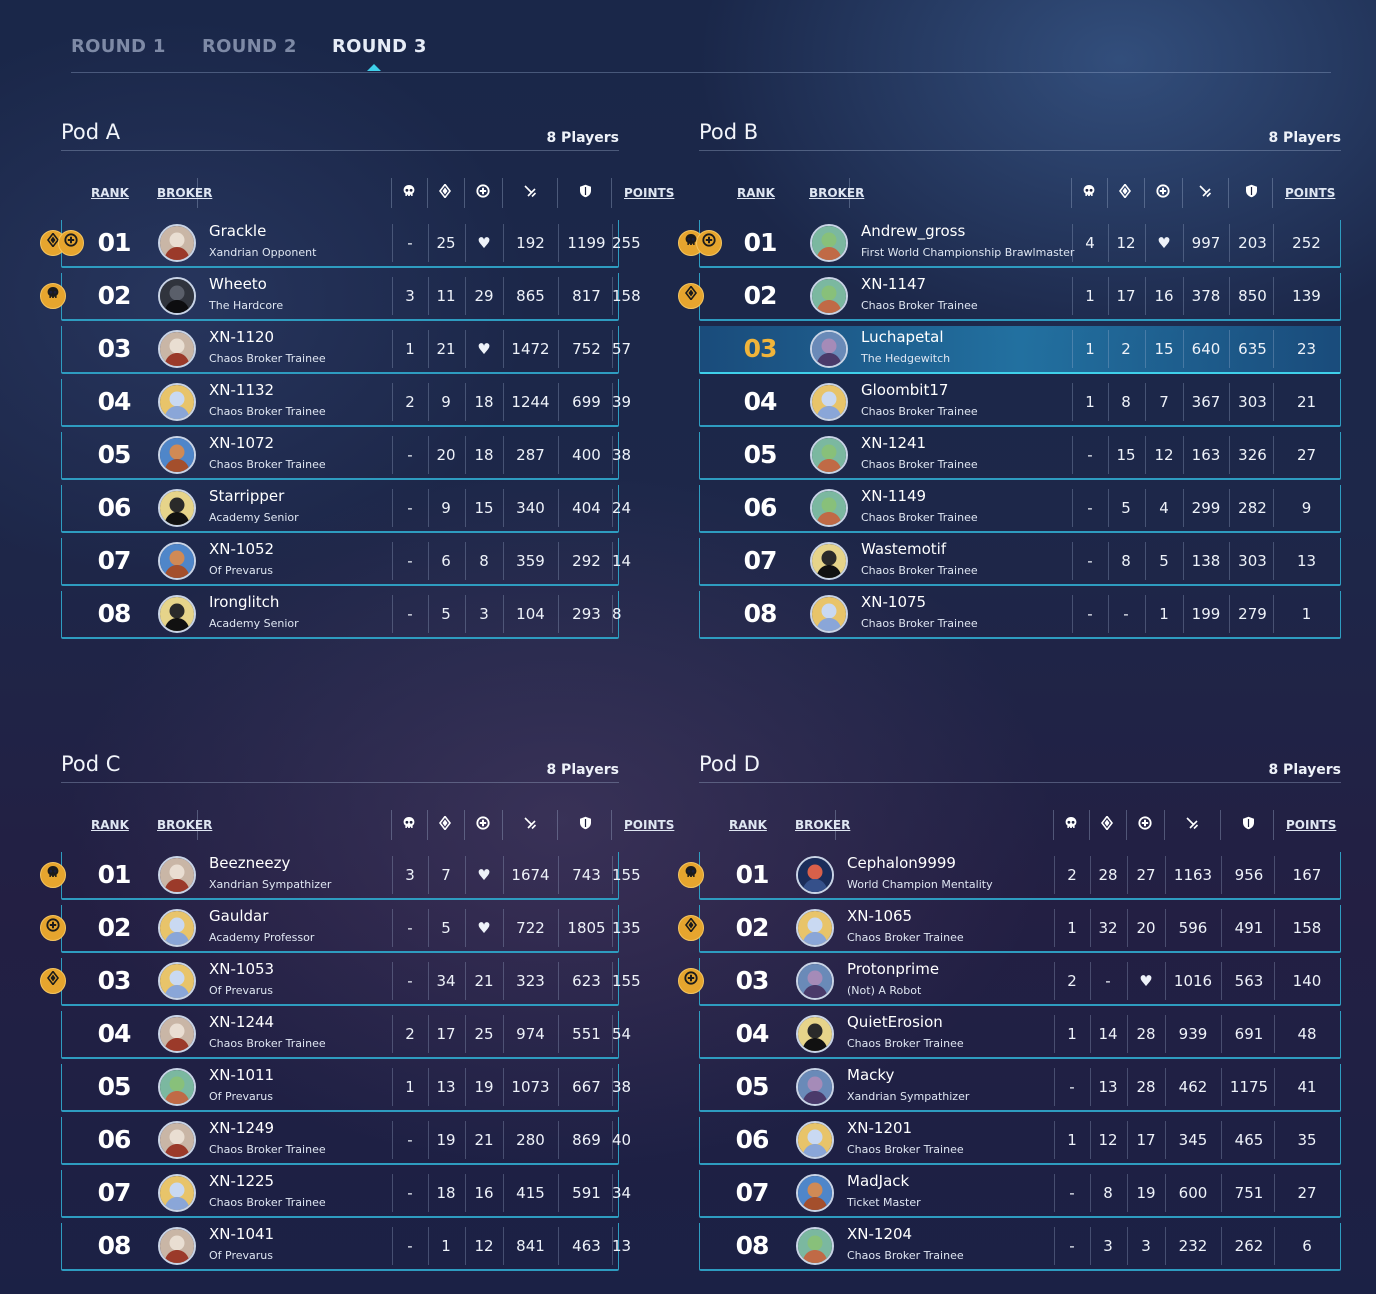  What do you see at coordinates (238, 284) in the screenshot?
I see `player-name: Wheeto` at bounding box center [238, 284].